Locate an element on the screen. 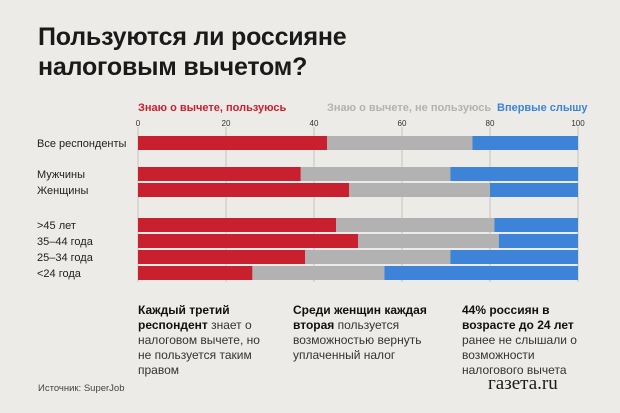  category-label-5: 25–34 года is located at coordinates (65, 258).